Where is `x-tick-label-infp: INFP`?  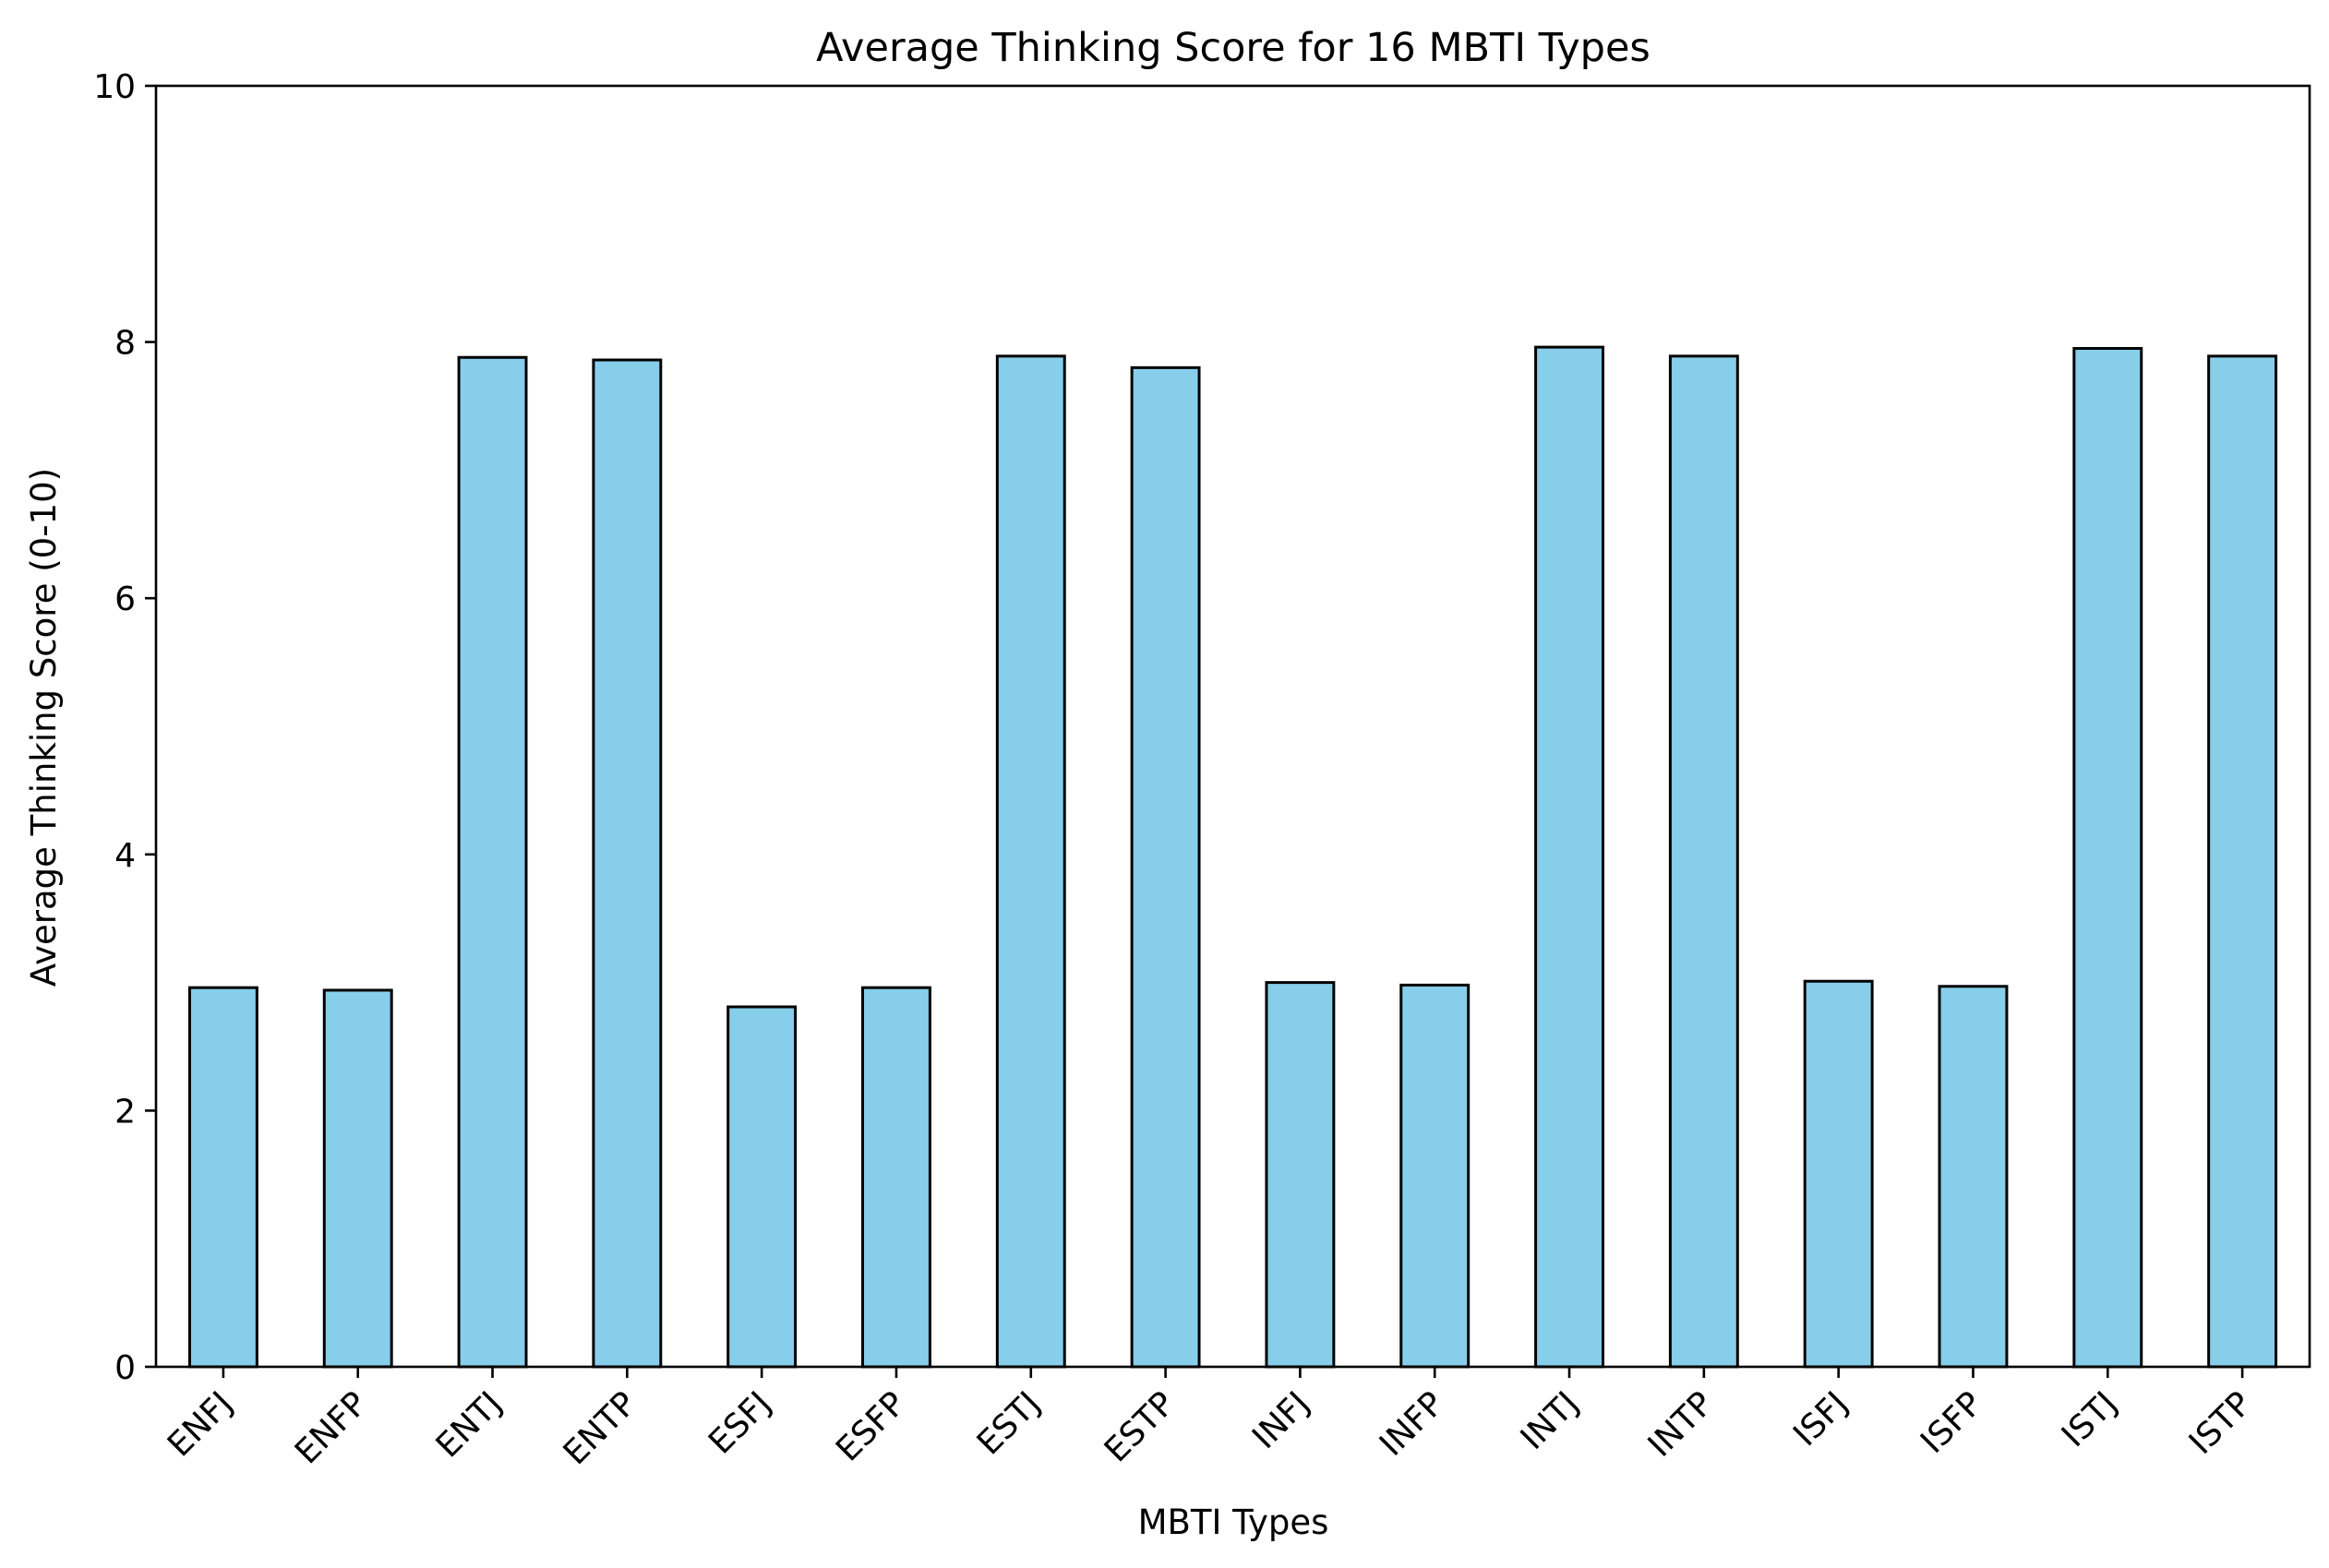
x-tick-label-infp: INFP is located at coordinates (1412, 1424).